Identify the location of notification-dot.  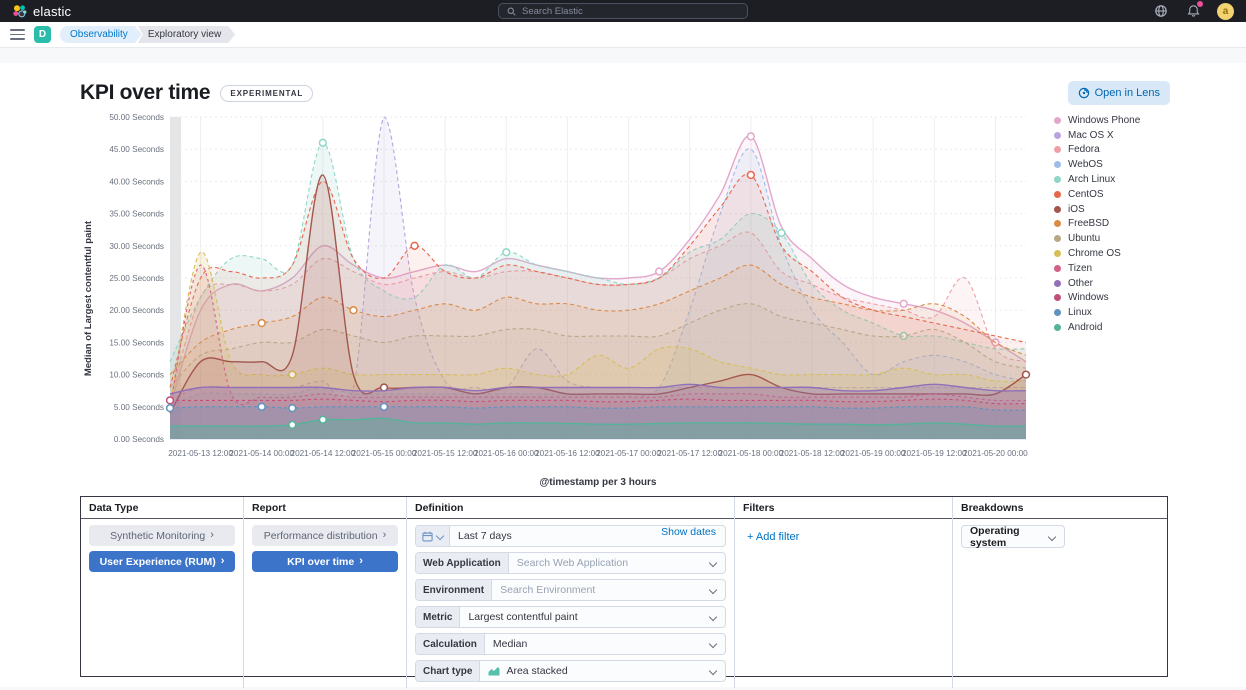
(1200, 4).